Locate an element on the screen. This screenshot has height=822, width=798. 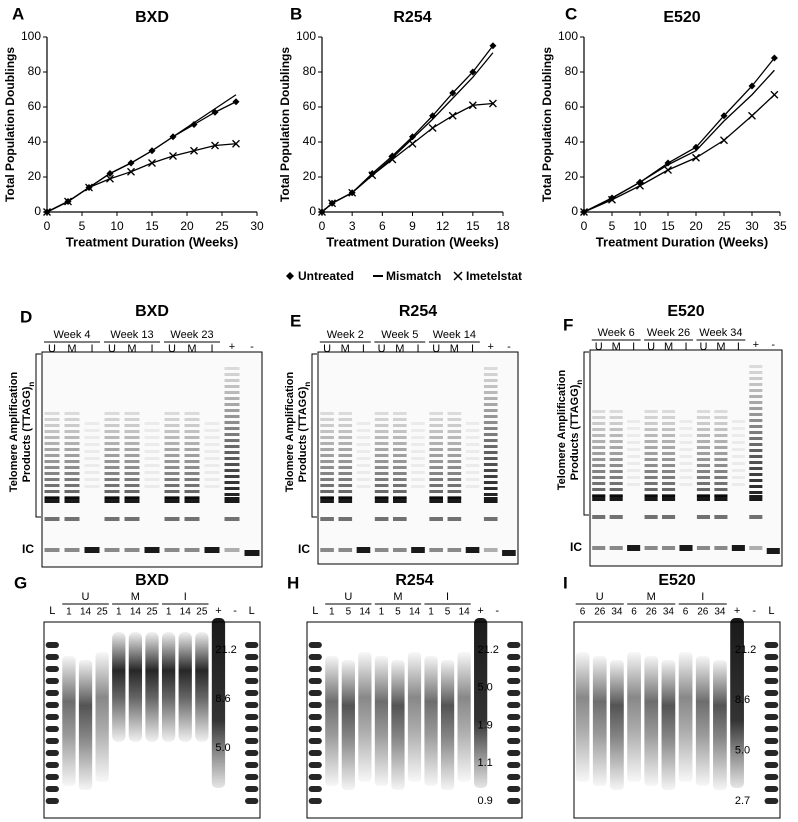
lane-label: 14 is located at coordinates (136, 612).